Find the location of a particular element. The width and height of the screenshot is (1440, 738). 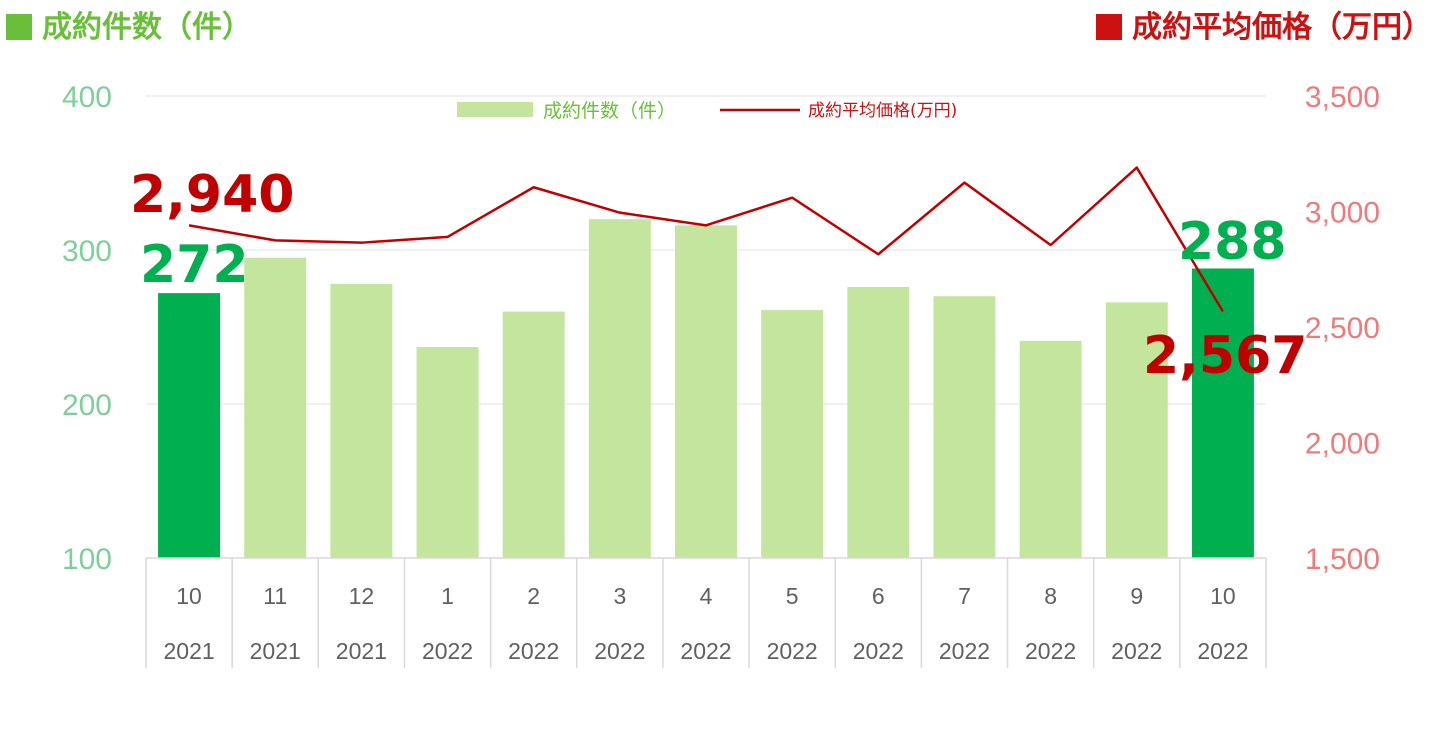

callout-price-last: 2,567 is located at coordinates (1225, 356).